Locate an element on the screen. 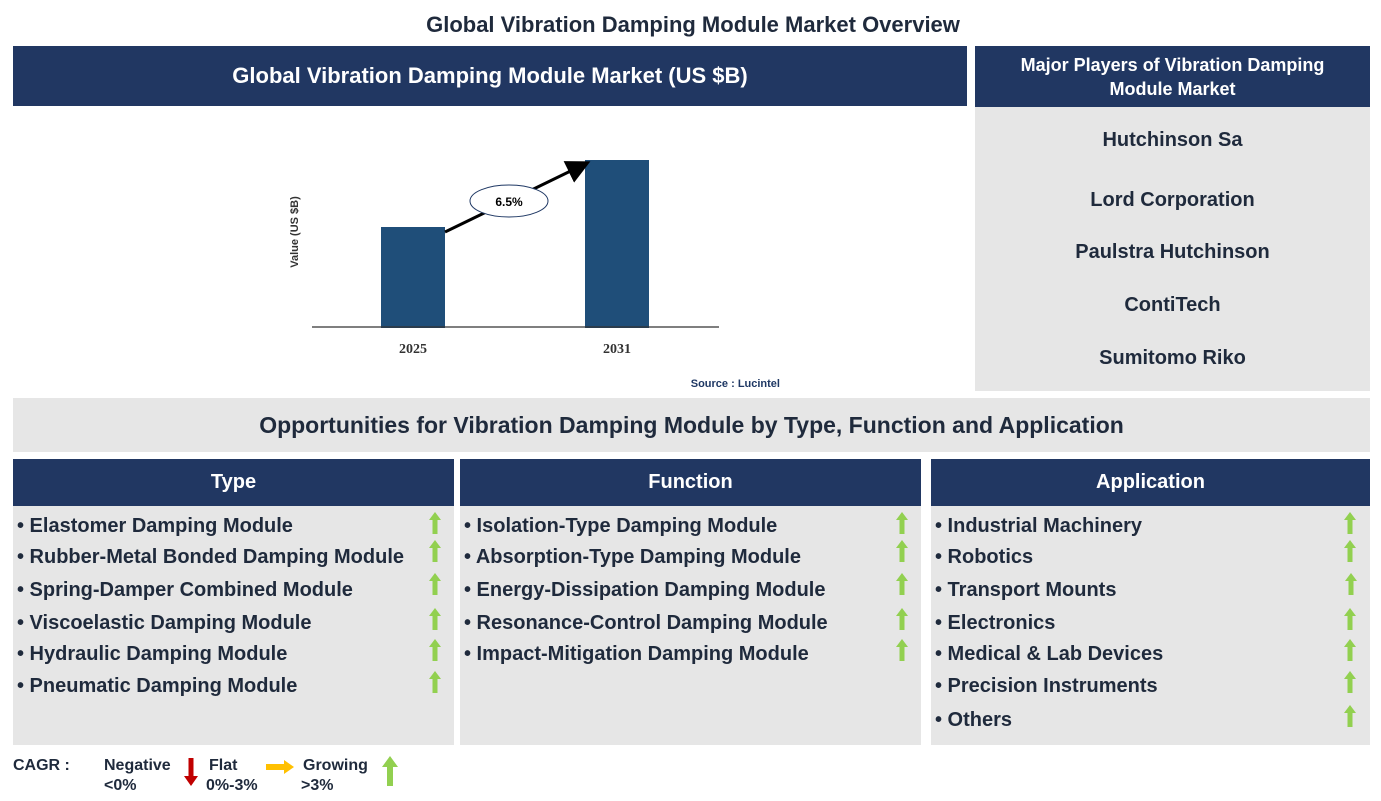 The image size is (1381, 801). list-item: • Rubber-Metal Bonded Damping Module is located at coordinates (210, 557).